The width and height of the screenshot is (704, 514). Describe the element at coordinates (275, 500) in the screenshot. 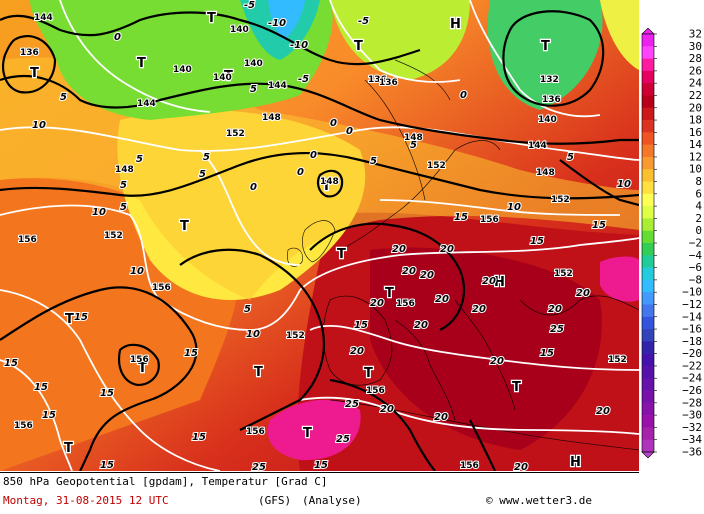

I see `model-name: (GFS)` at that location.